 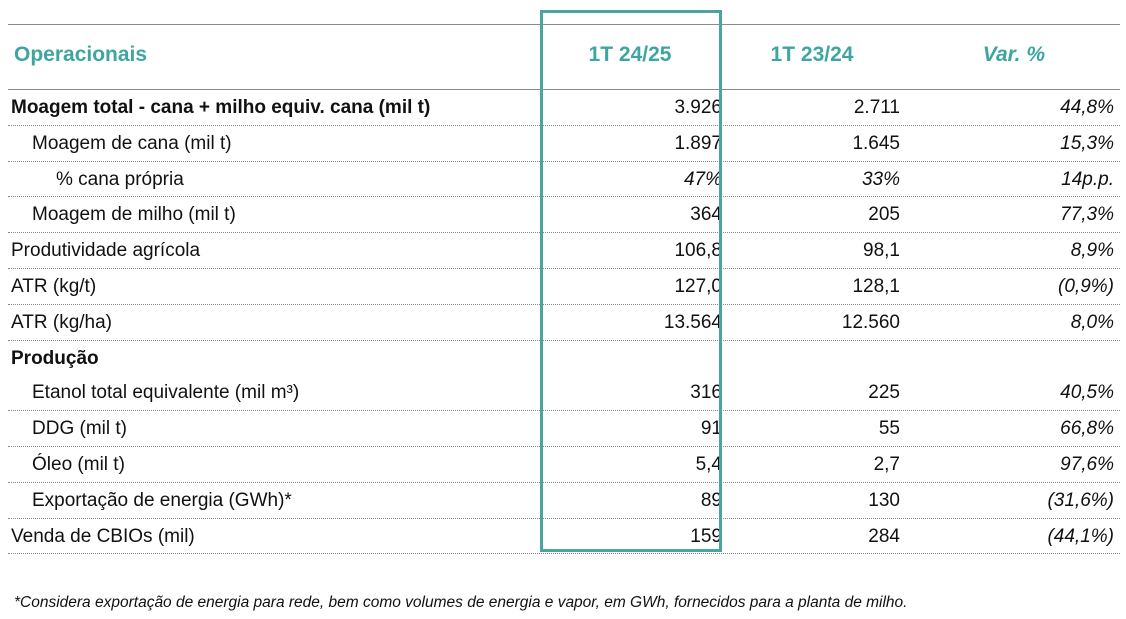 What do you see at coordinates (55, 358) in the screenshot?
I see `section-label: Produção` at bounding box center [55, 358].